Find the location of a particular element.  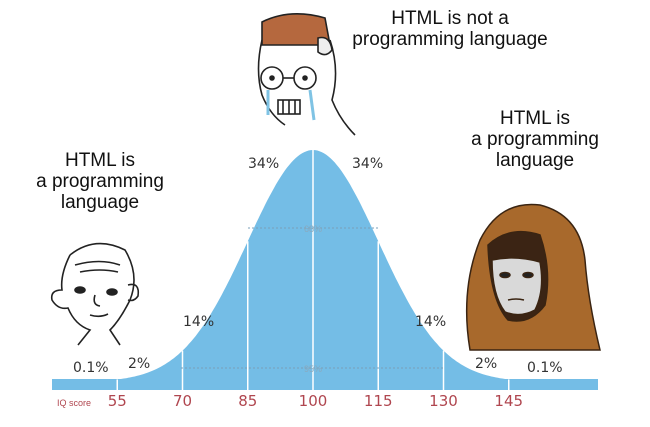

pct-right-34: 34% is located at coordinates (368, 164).